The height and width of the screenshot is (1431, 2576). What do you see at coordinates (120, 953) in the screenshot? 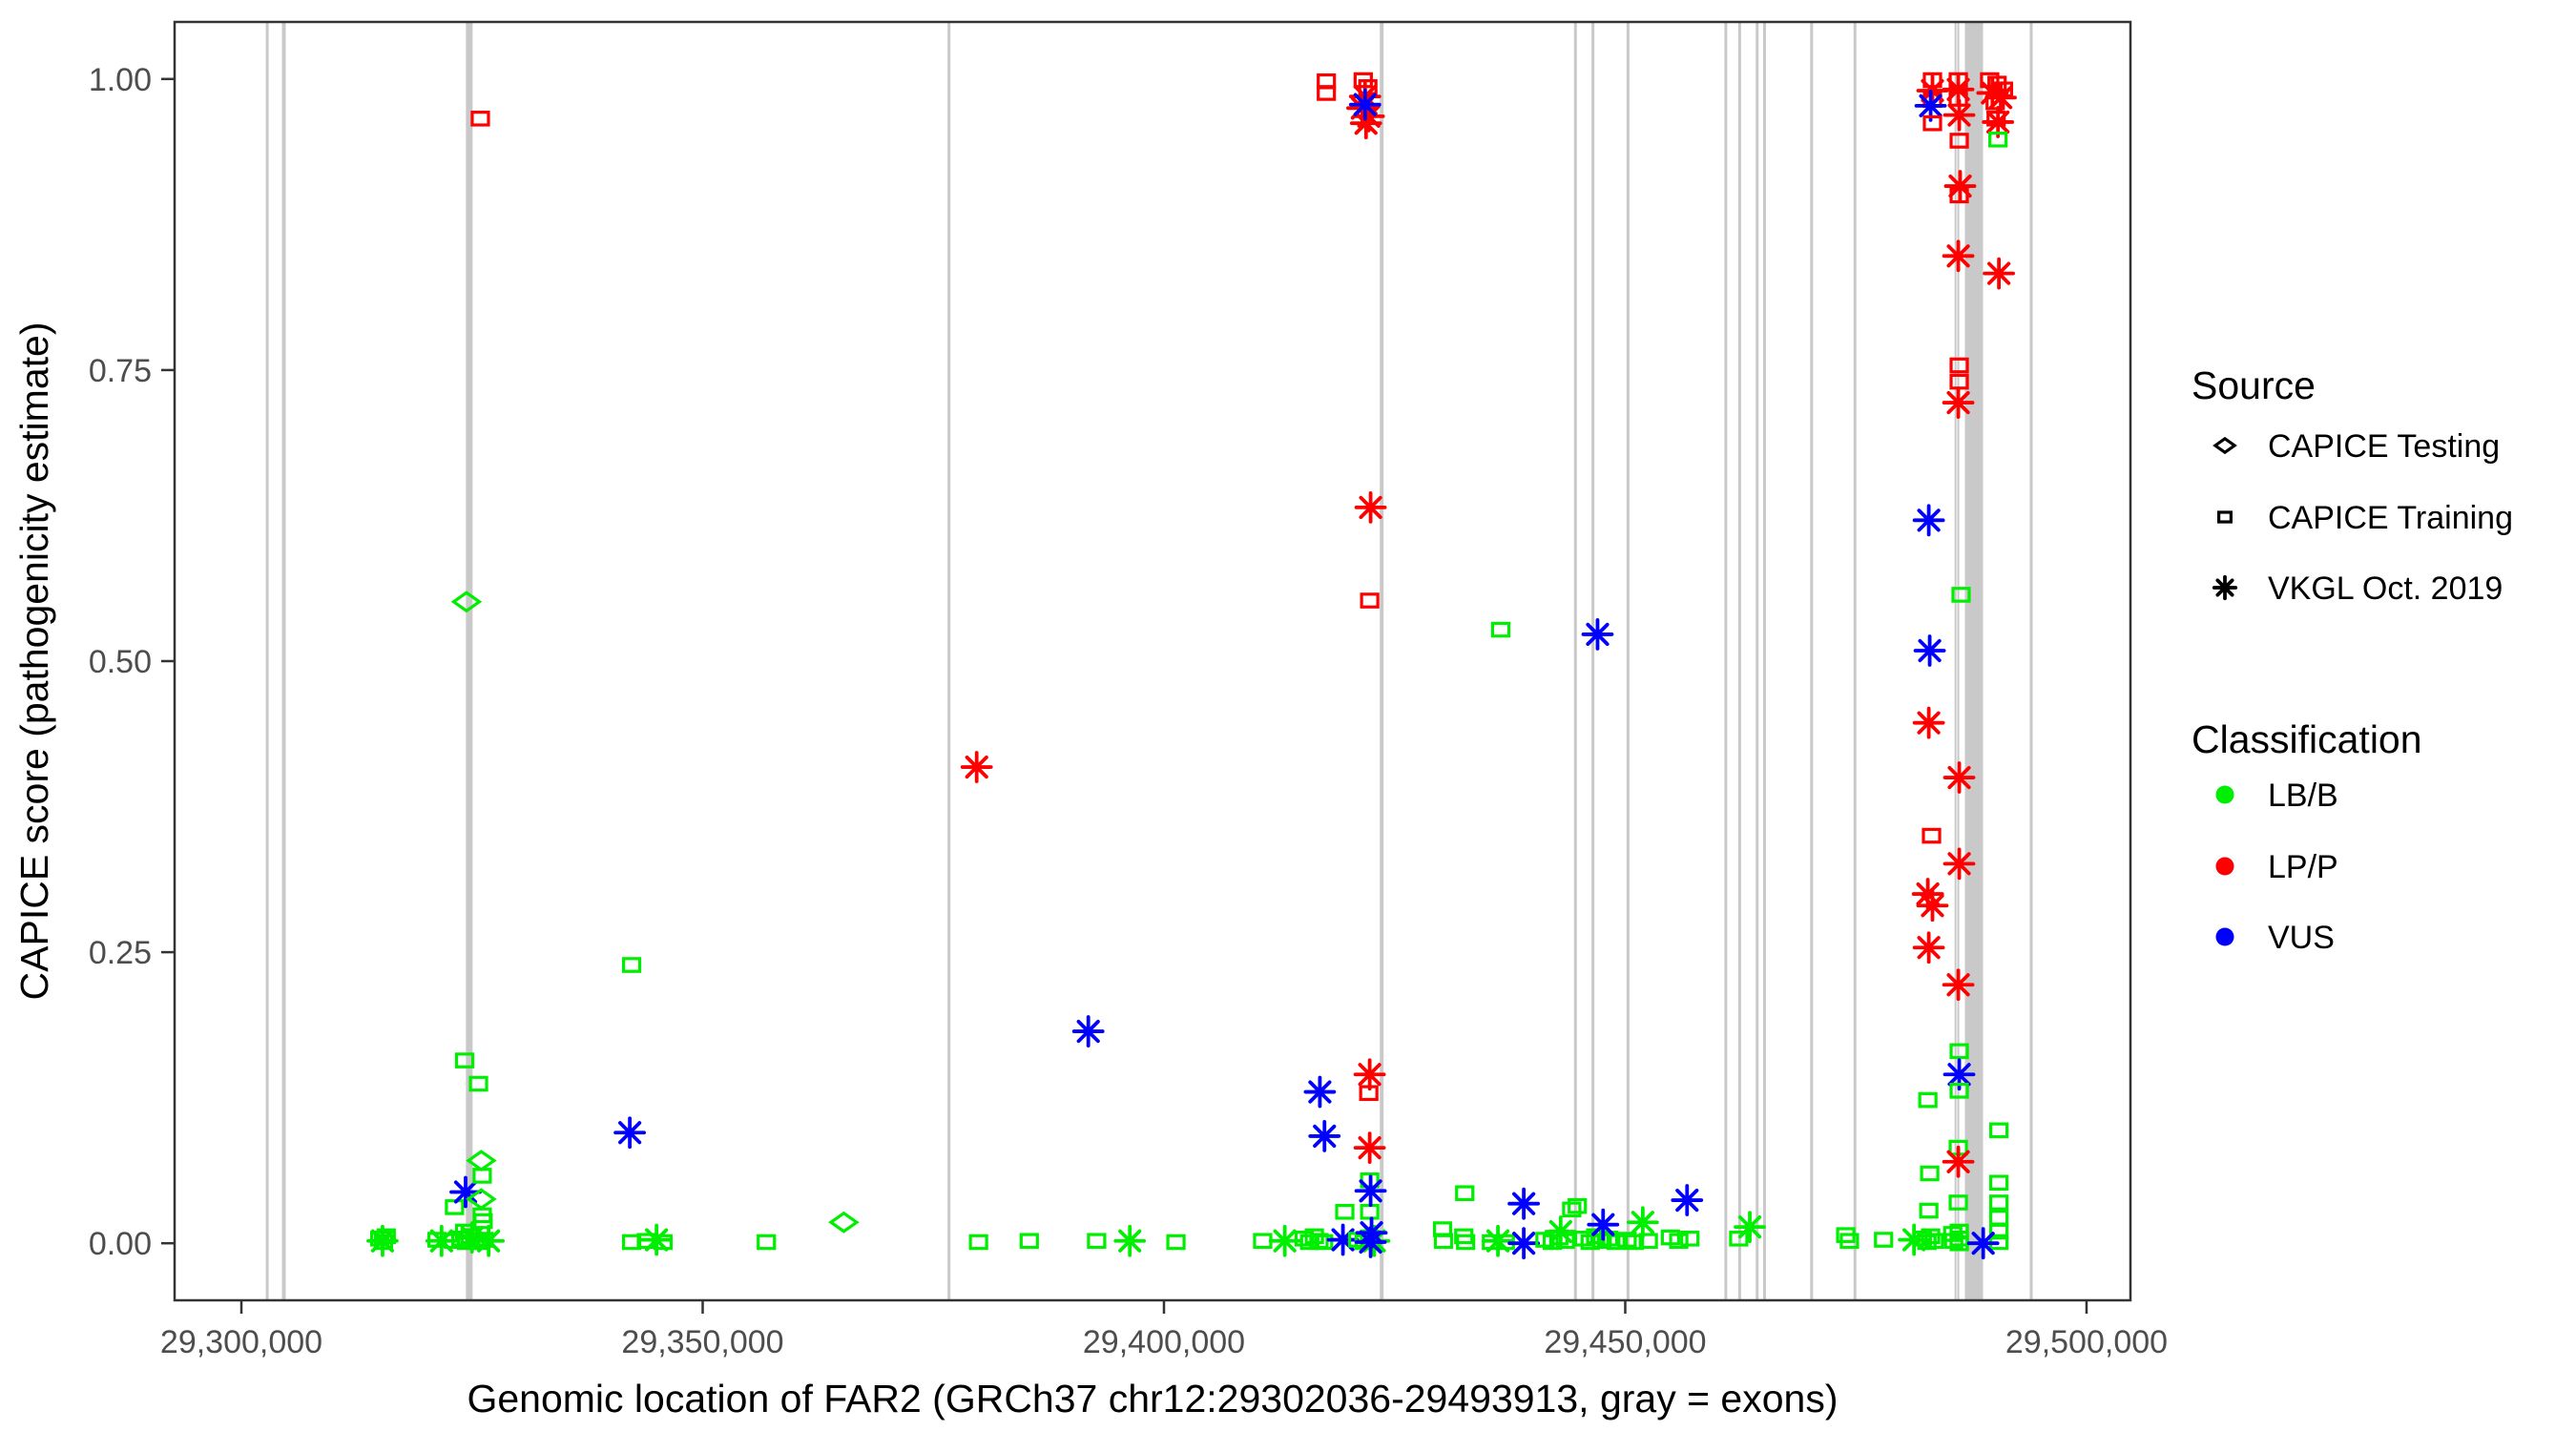
I see `y-tick-label: 0.25` at bounding box center [120, 953].